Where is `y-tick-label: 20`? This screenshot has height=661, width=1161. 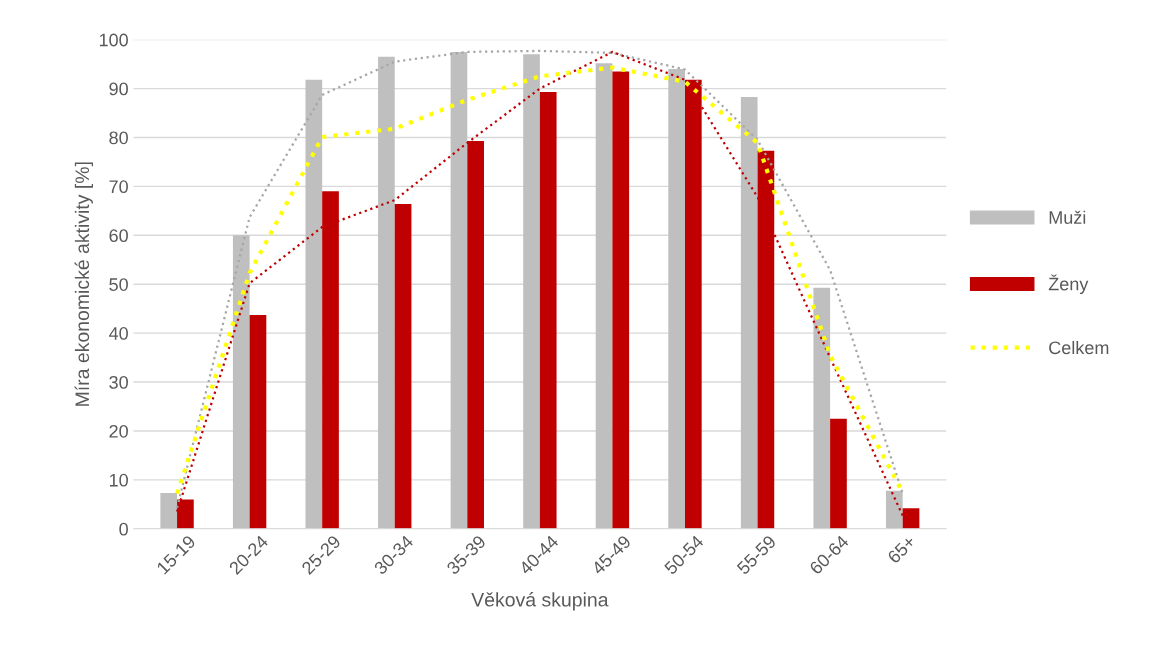
y-tick-label: 20 is located at coordinates (118, 431).